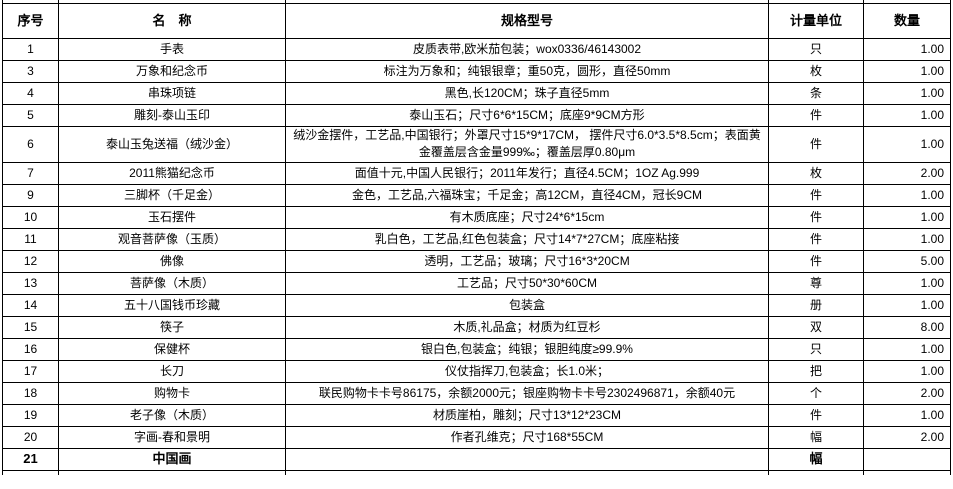  What do you see at coordinates (172, 437) in the screenshot?
I see `cell-name: 字画-春和景明` at bounding box center [172, 437].